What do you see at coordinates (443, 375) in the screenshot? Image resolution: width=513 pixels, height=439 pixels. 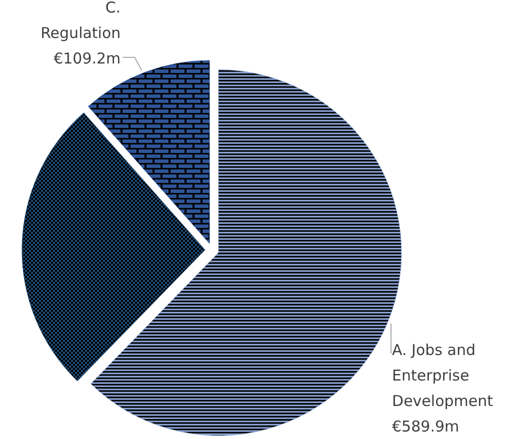 I see `slice-label: A. Jobs and Enterprise Development` at bounding box center [443, 375].